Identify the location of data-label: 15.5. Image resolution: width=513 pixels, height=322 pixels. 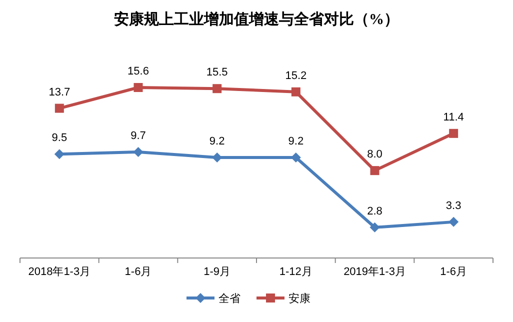
(217, 72).